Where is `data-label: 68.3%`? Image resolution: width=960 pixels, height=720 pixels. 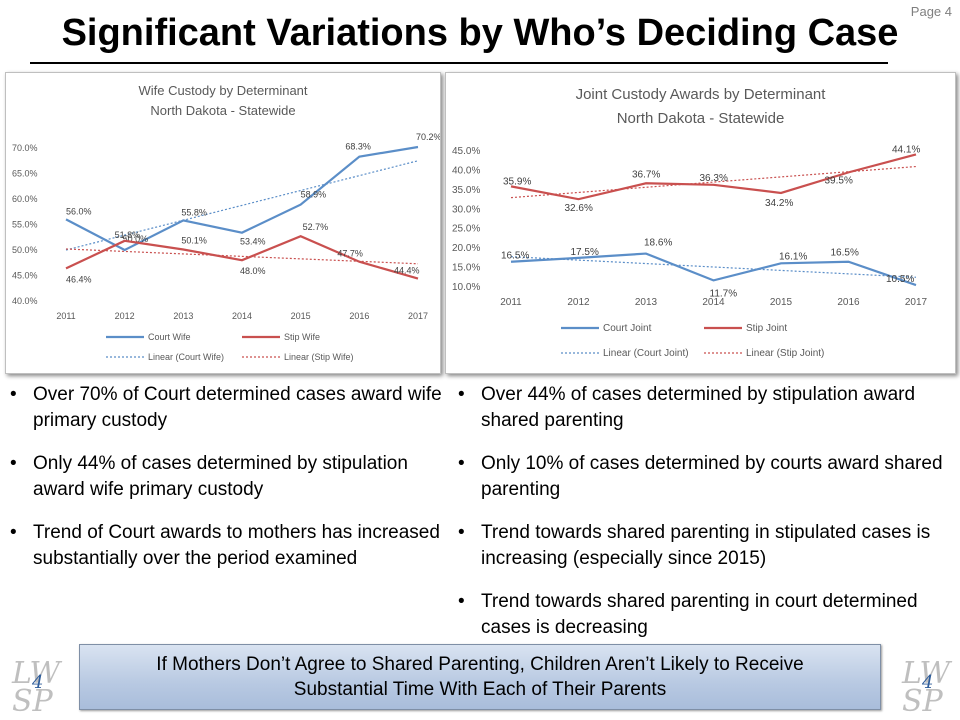
data-label: 68.3% is located at coordinates (358, 147).